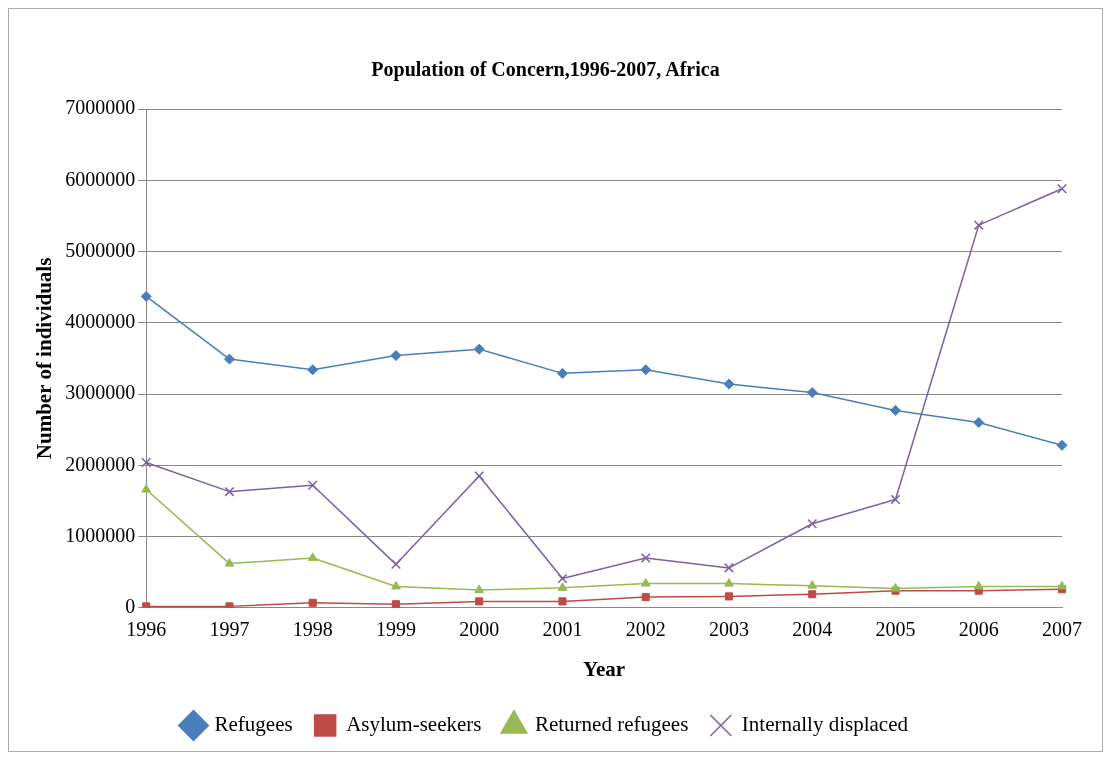 The width and height of the screenshot is (1111, 760). What do you see at coordinates (545, 70) in the screenshot?
I see `chart-title: Population of Concern,1996-2007, Africa` at bounding box center [545, 70].